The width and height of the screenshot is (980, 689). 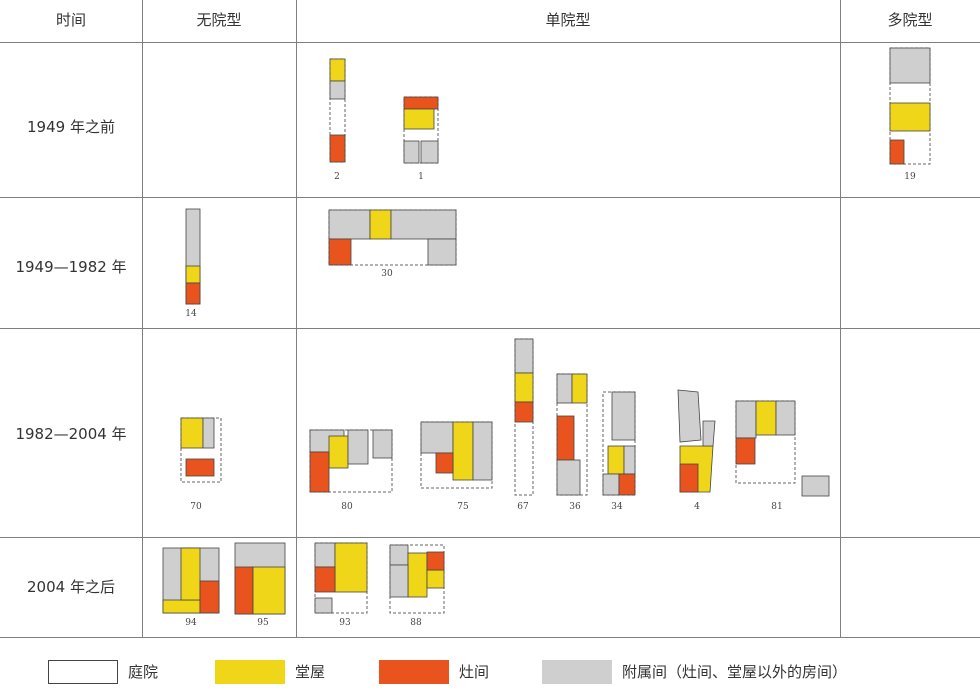 What do you see at coordinates (776, 507) in the screenshot?
I see `plan-number: 81` at bounding box center [776, 507].